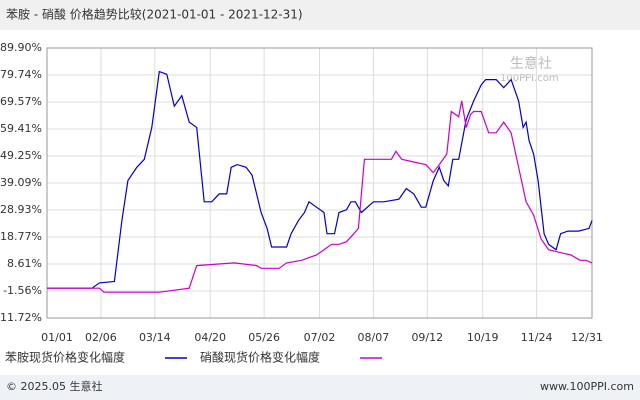  I want to click on x-tick-label: 02/06, so click(101, 337).